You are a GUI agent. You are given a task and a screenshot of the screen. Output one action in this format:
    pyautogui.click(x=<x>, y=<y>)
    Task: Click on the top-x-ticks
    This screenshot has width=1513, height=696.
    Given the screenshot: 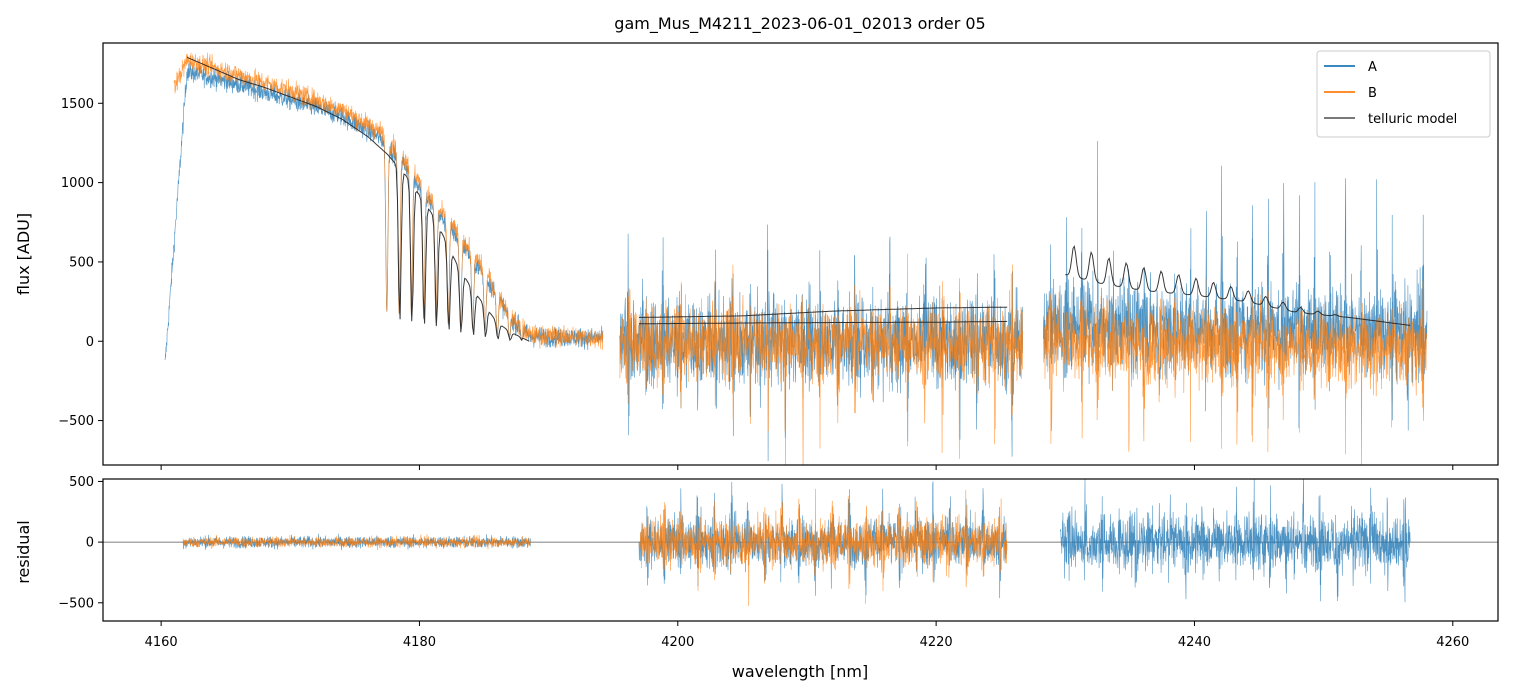 What is the action you would take?
    pyautogui.click(x=807, y=467)
    